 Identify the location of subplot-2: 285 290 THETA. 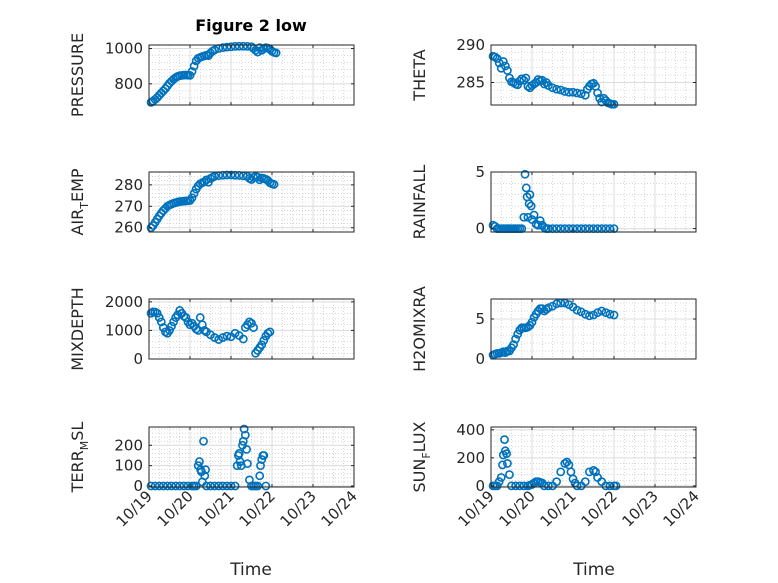
(553, 72).